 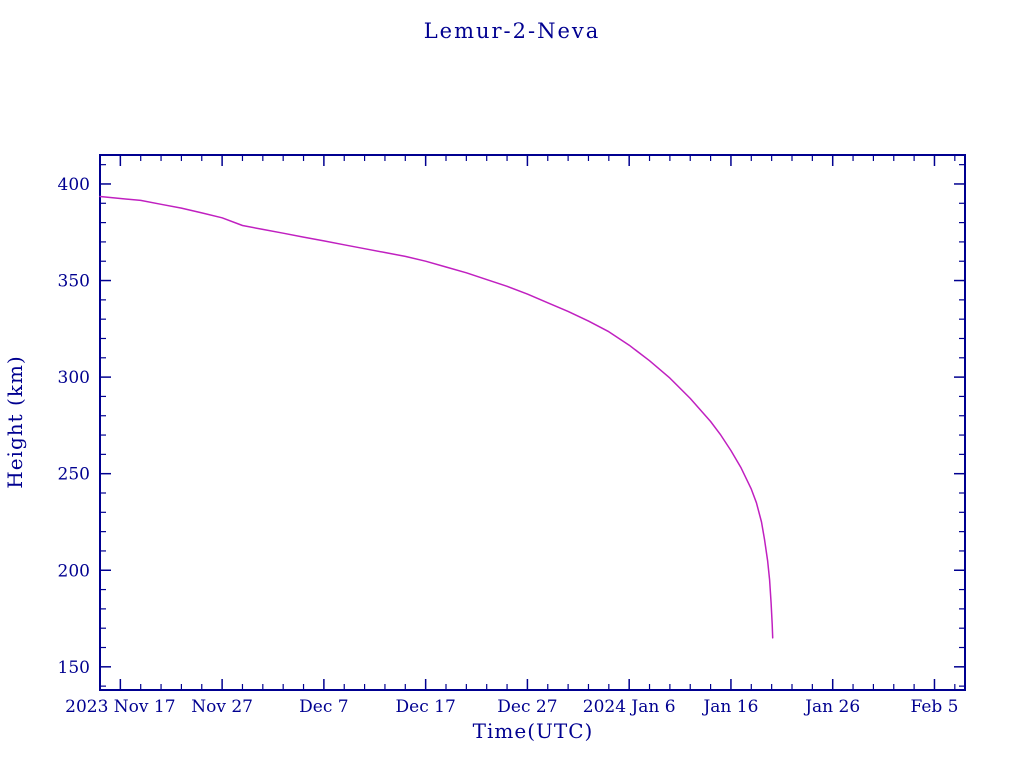 What do you see at coordinates (74, 668) in the screenshot?
I see `y-tick-label: 150` at bounding box center [74, 668].